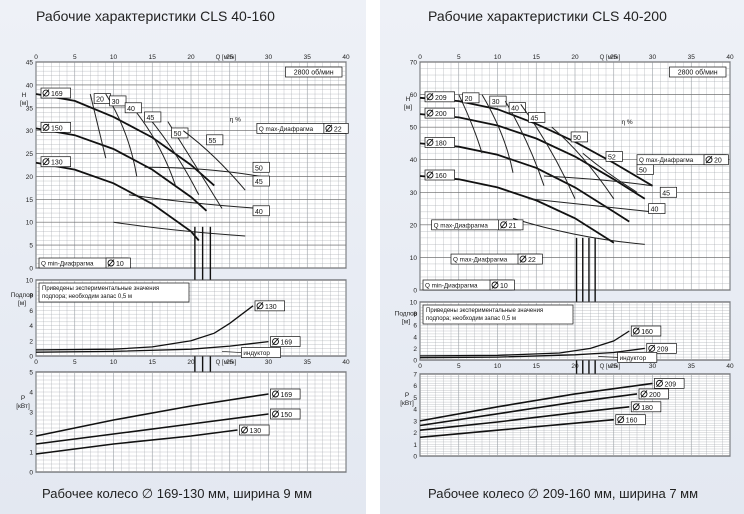 The image size is (744, 514). What do you see at coordinates (30, 85) in the screenshot?
I see `y-tick-label: 40` at bounding box center [30, 85].